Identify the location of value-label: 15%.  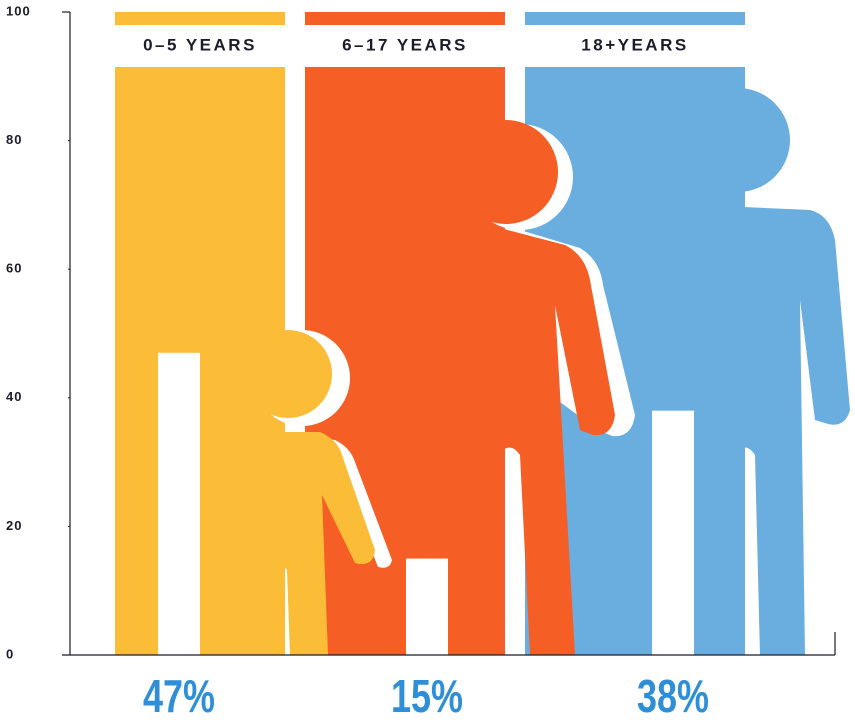
(427, 696).